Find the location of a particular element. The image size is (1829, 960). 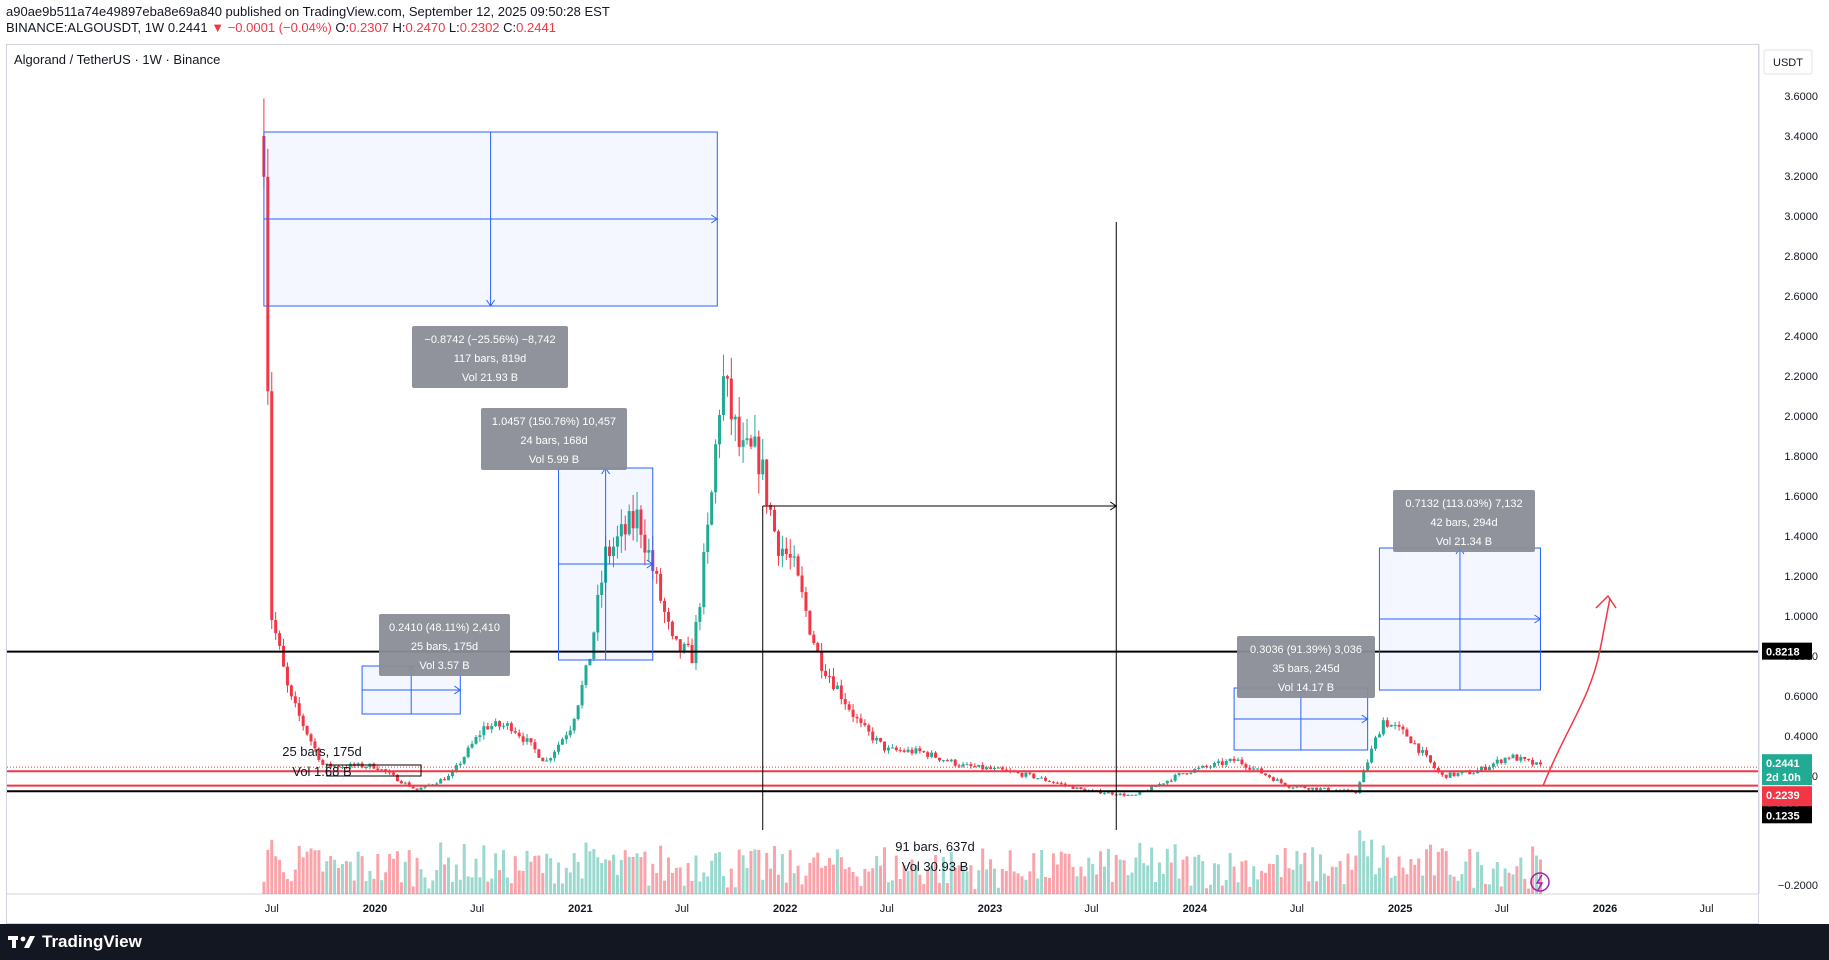

measure-label-text: 42 bars, 294d is located at coordinates (1463, 523).